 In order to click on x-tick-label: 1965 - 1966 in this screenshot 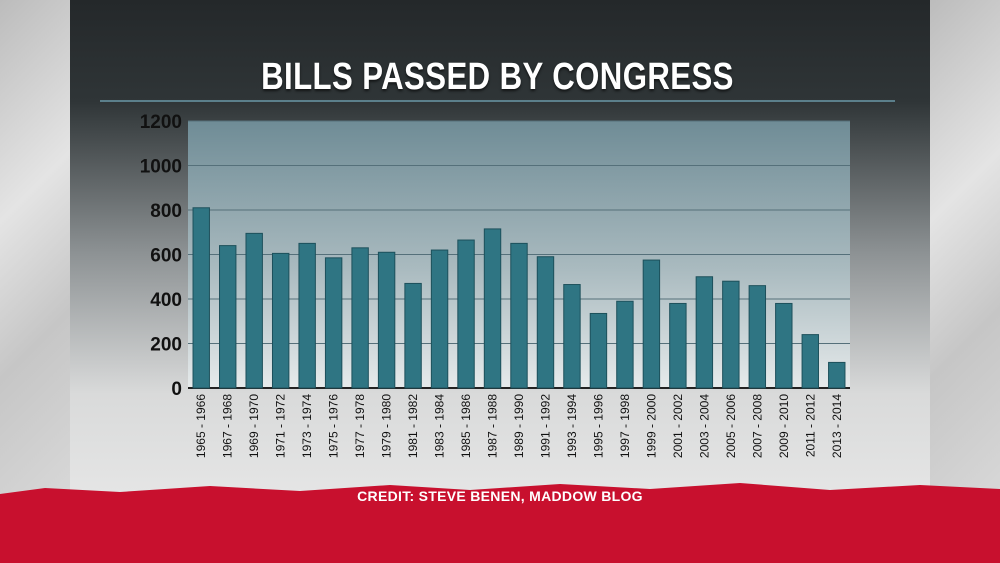, I will do `click(201, 426)`.